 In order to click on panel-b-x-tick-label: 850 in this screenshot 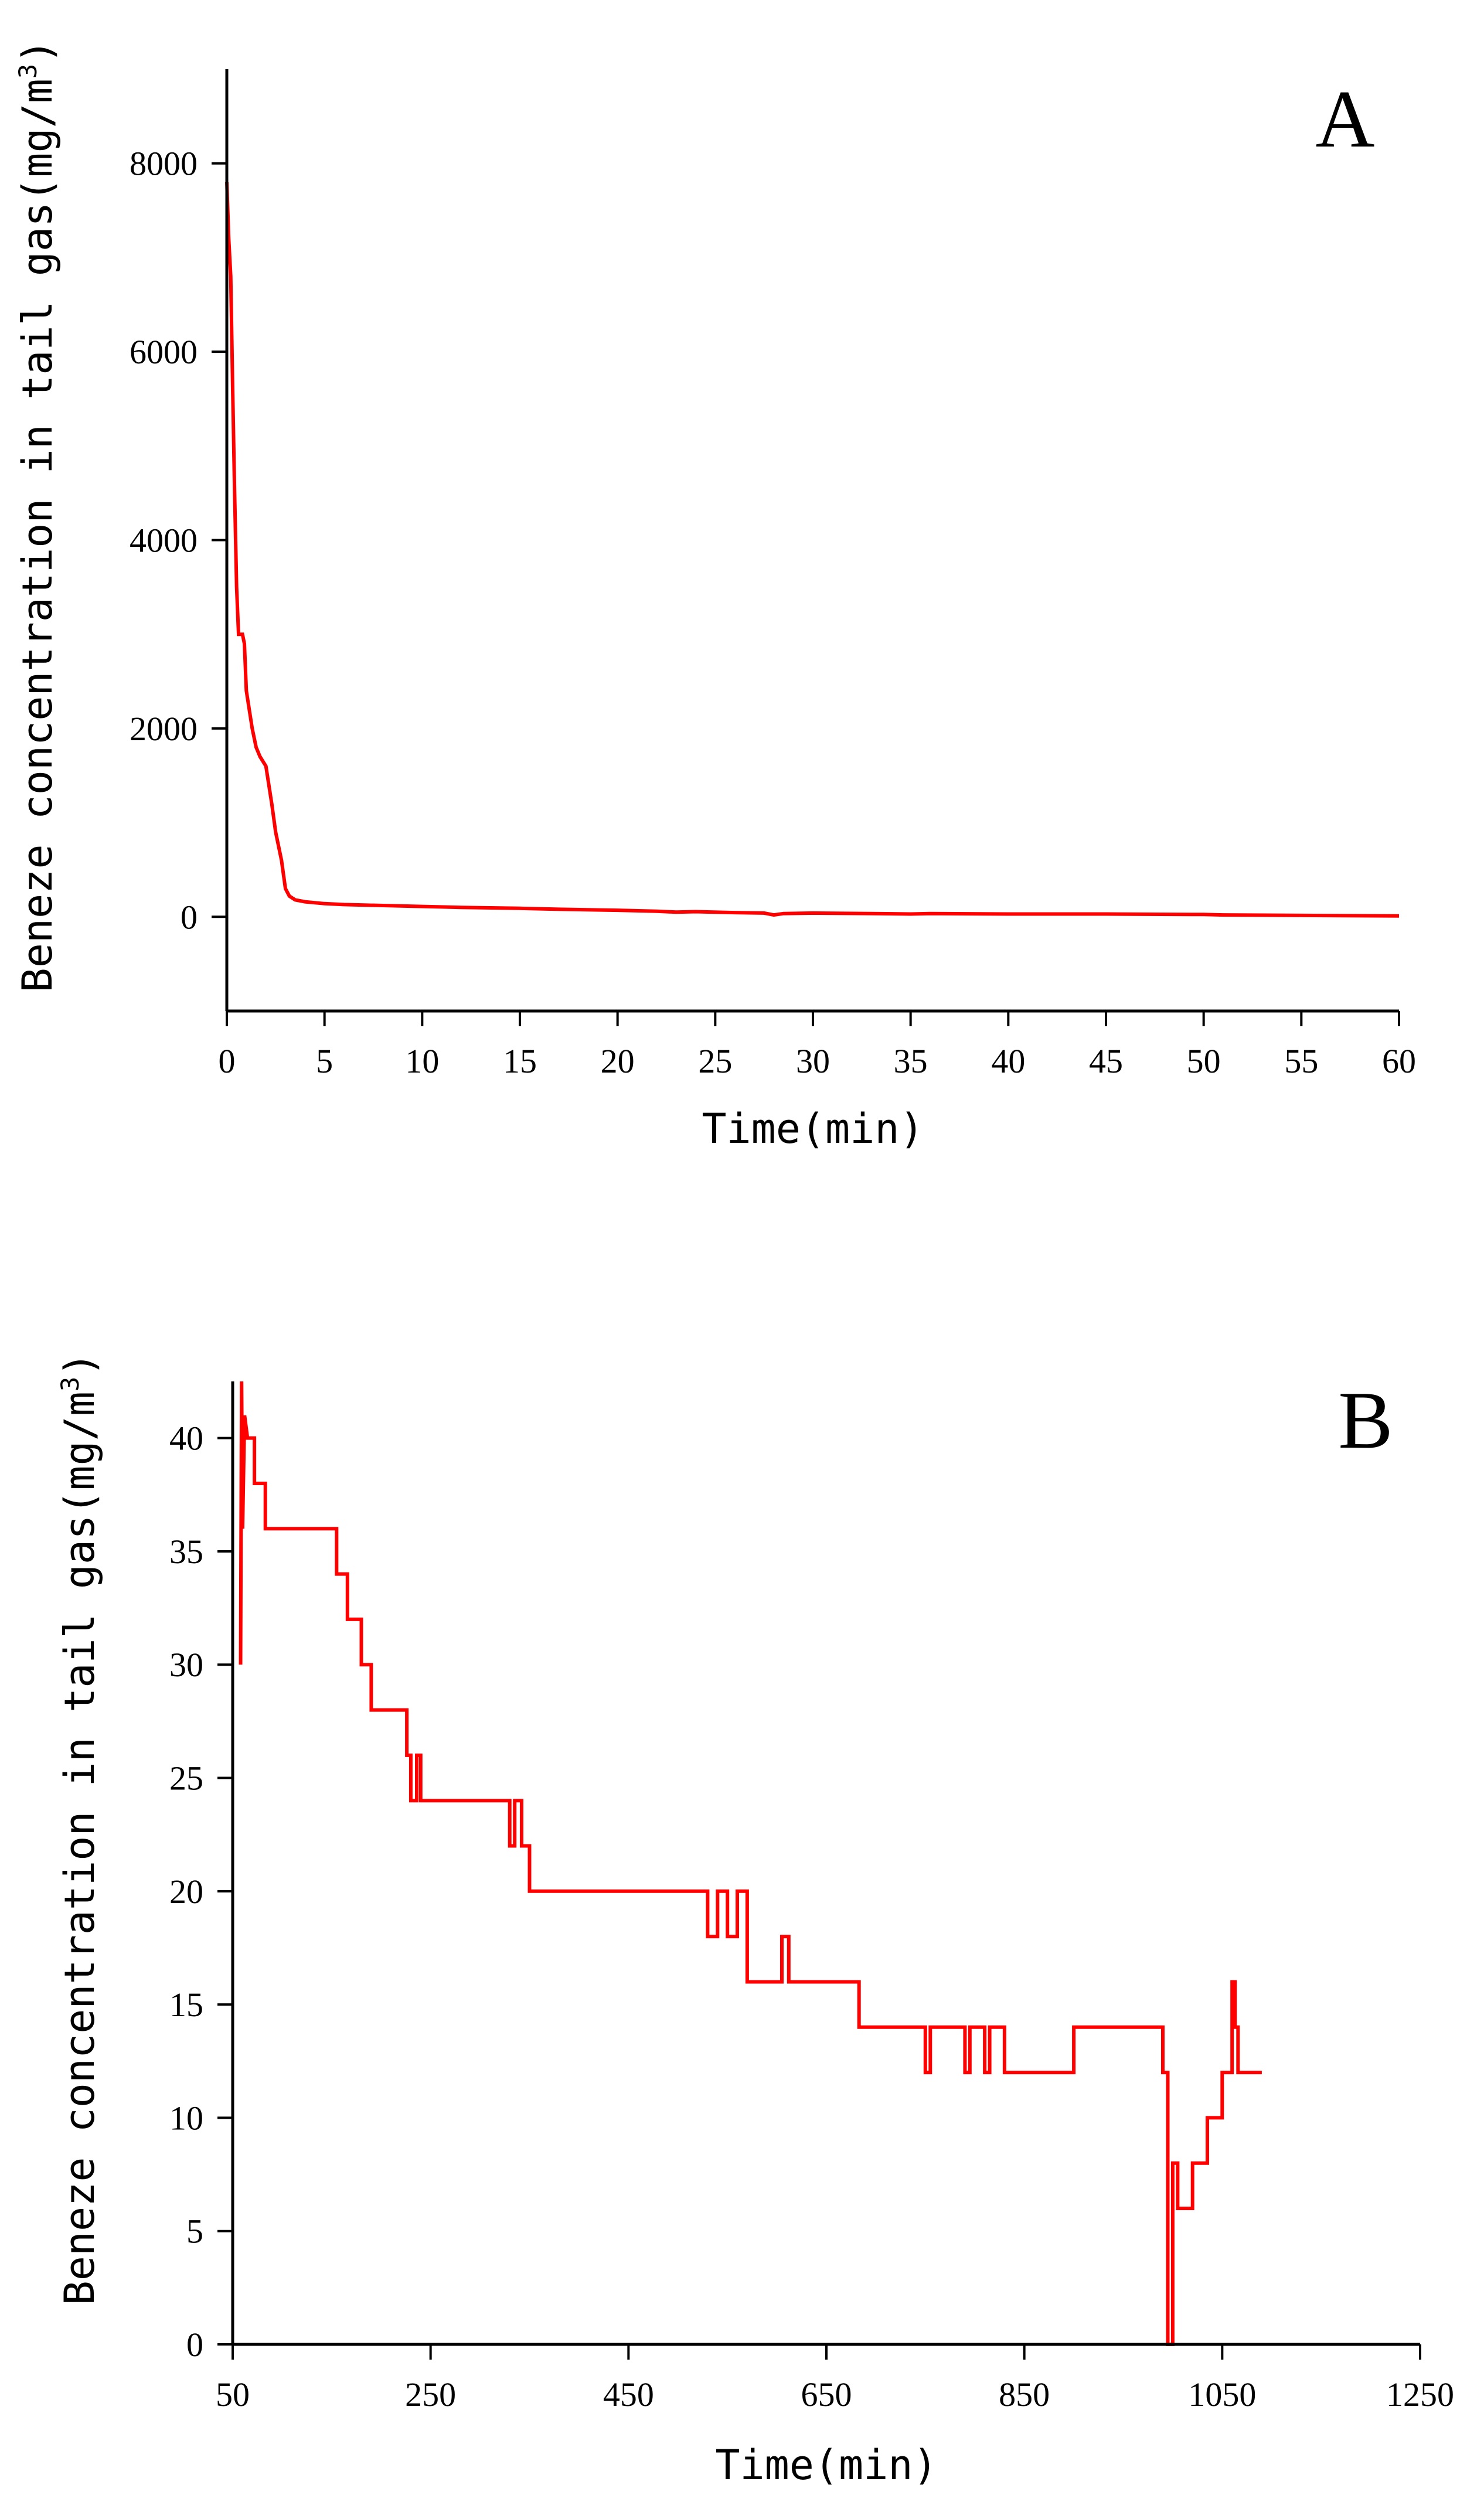, I will do `click(1025, 2395)`.